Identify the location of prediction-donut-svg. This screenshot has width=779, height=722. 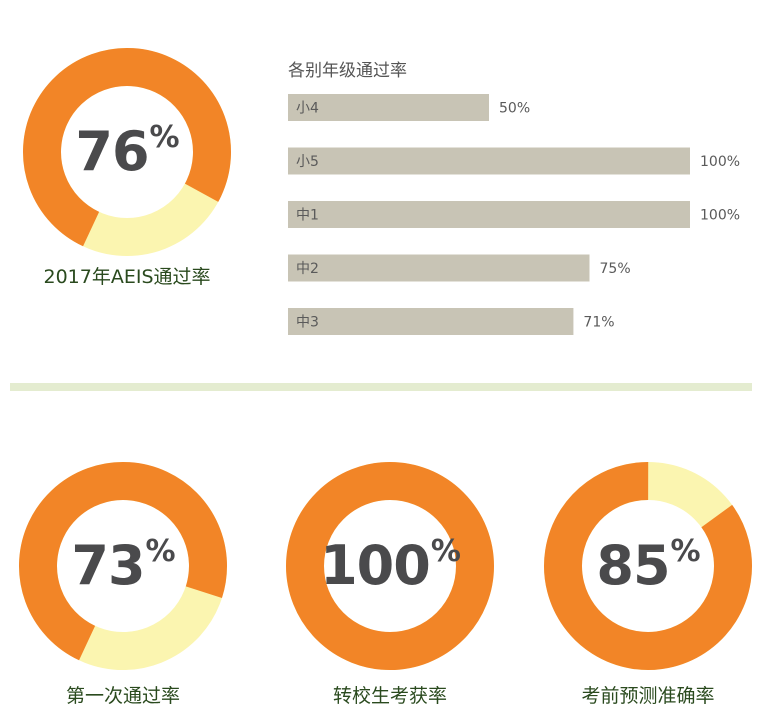
(648, 566).